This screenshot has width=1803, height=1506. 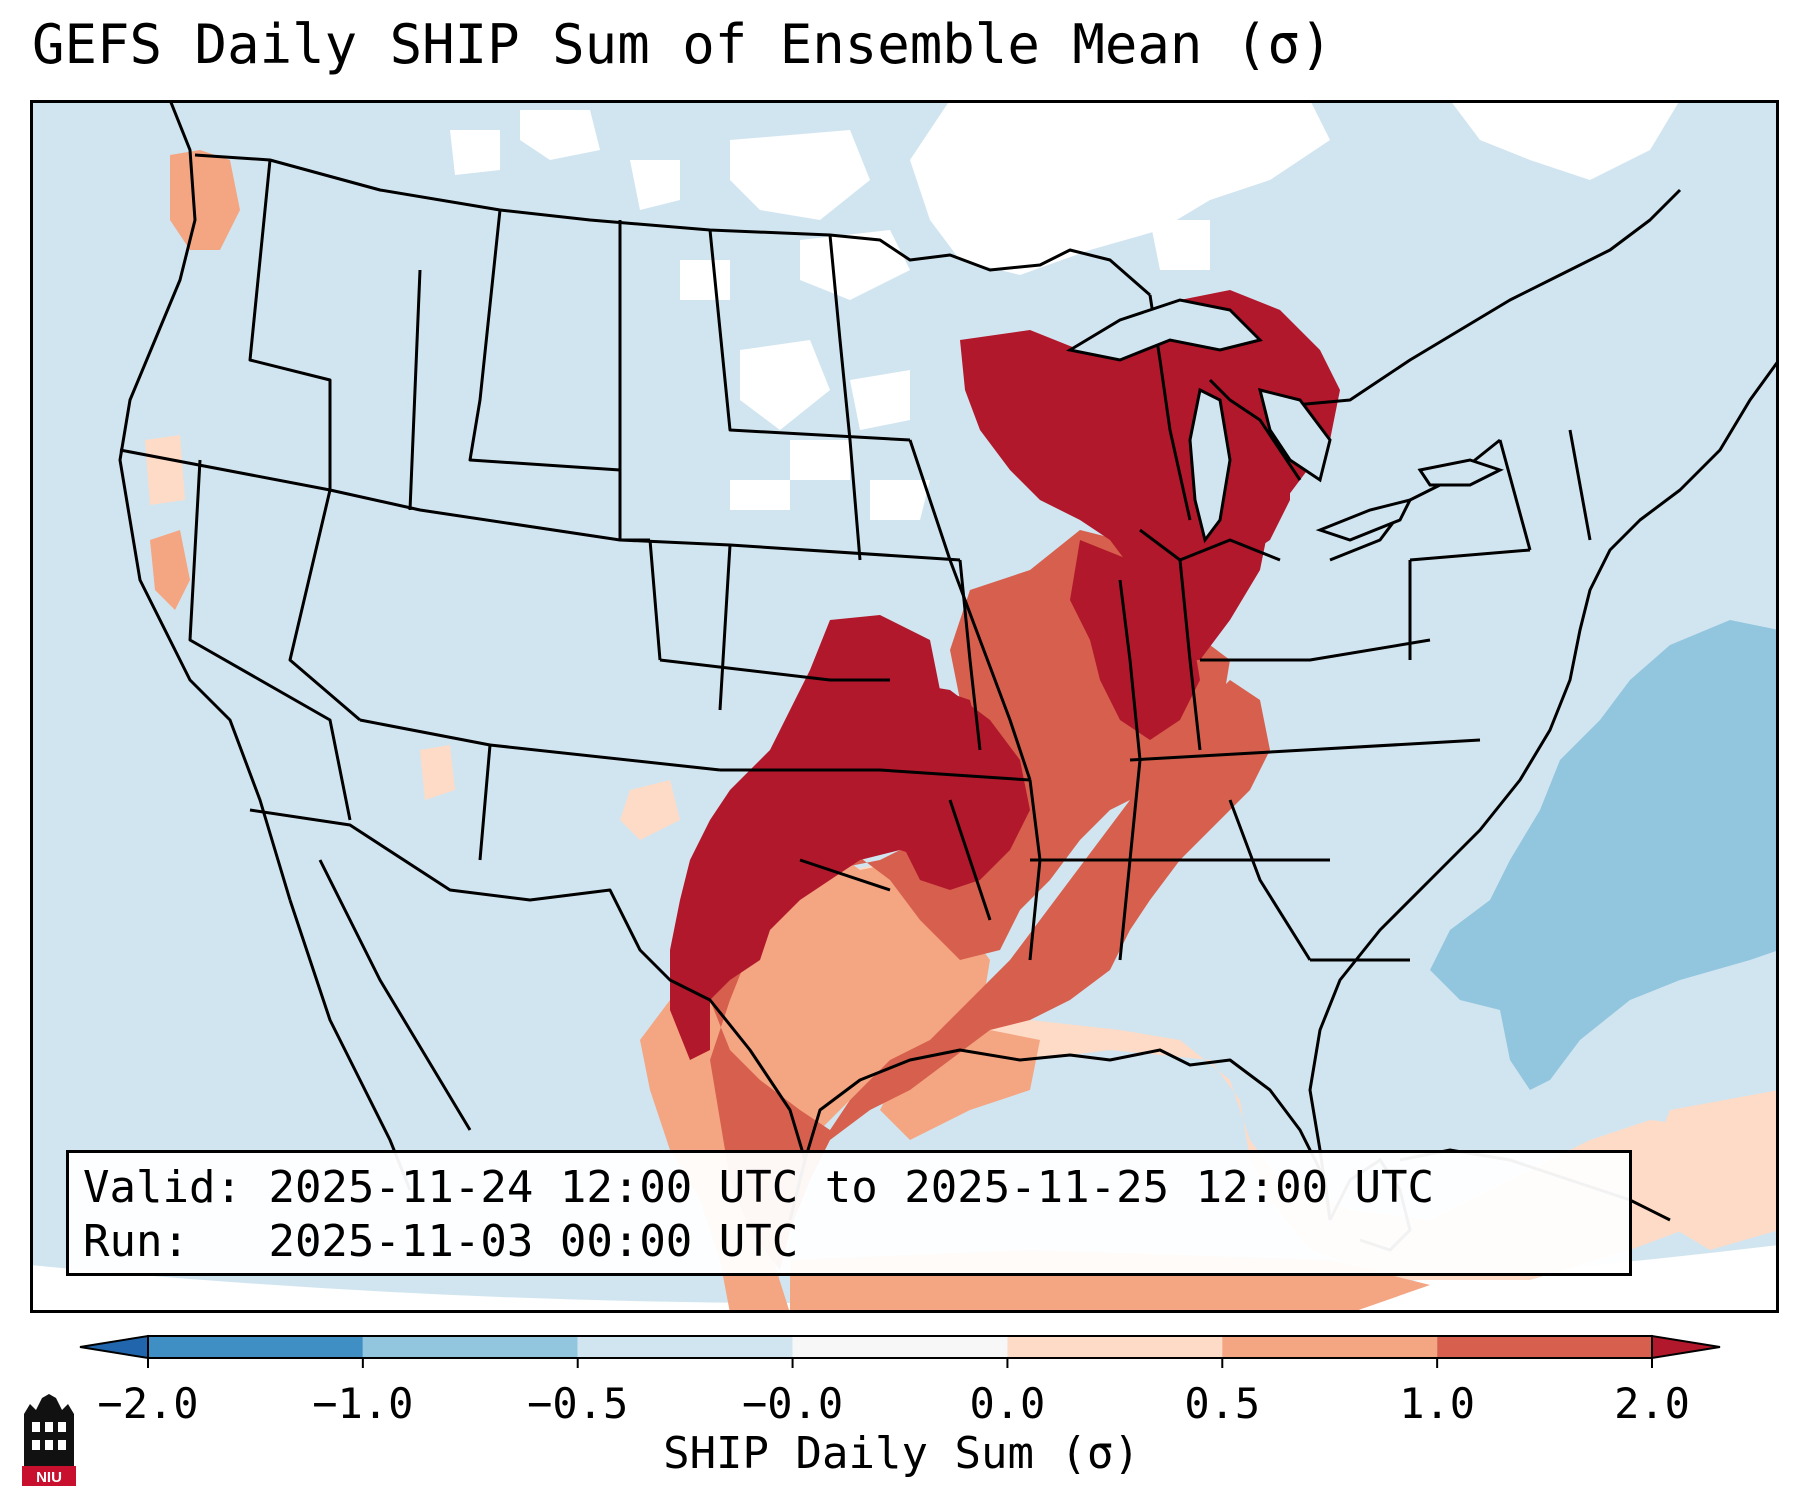 What do you see at coordinates (1222, 1403) in the screenshot?
I see `colorbar-tick-label: 0.5` at bounding box center [1222, 1403].